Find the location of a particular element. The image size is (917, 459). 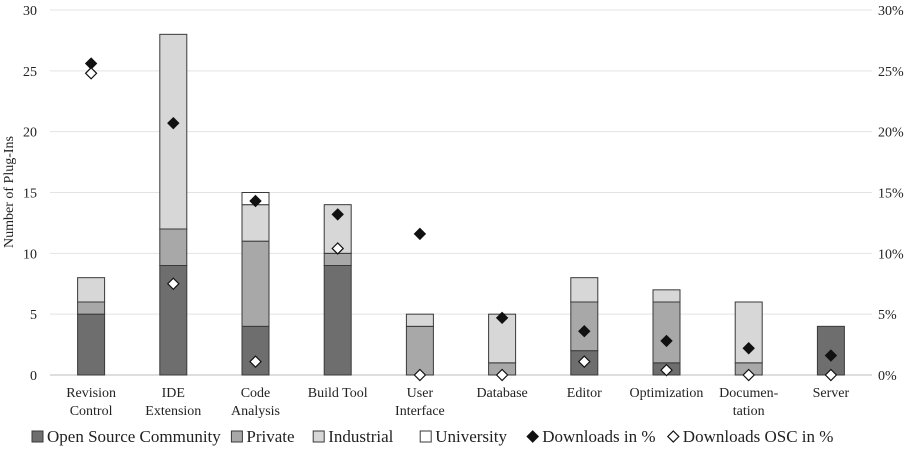

y2-tick-label: 10% is located at coordinates (891, 254).